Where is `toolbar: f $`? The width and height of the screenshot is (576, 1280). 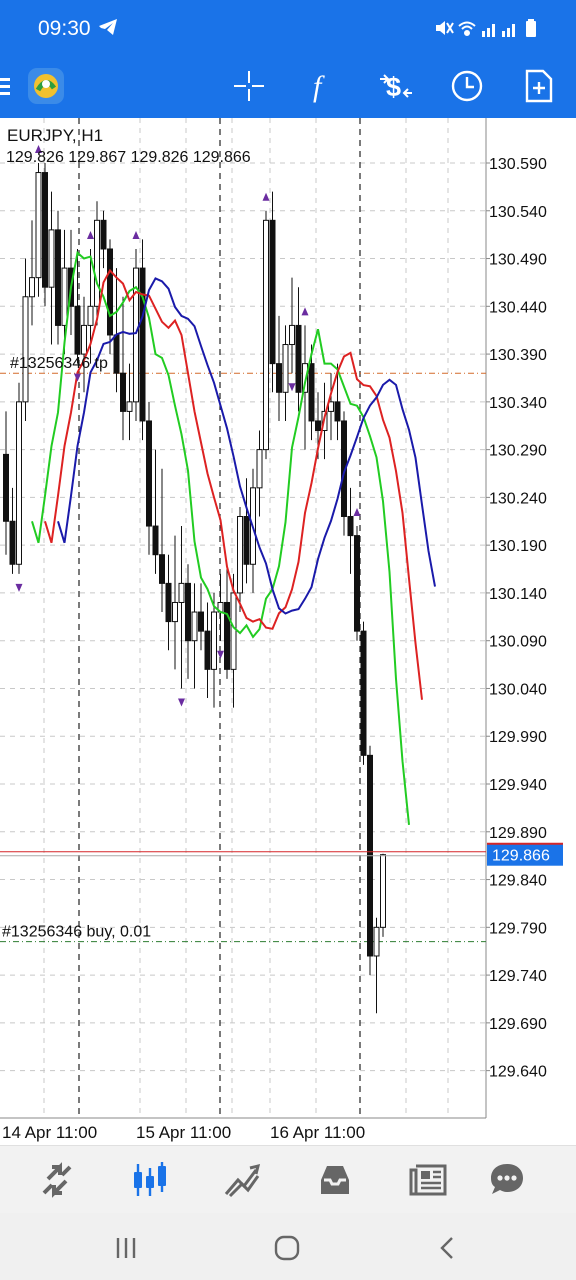 toolbar: f $ is located at coordinates (288, 88).